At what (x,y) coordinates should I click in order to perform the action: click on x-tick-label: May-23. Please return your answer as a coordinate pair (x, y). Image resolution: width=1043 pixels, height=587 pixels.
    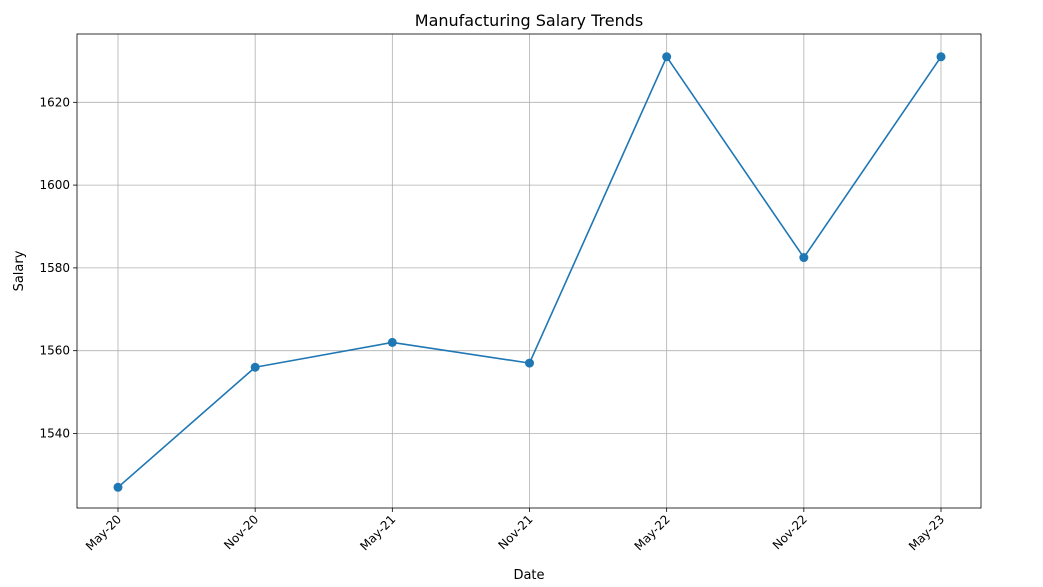
    Looking at the image, I should click on (926, 532).